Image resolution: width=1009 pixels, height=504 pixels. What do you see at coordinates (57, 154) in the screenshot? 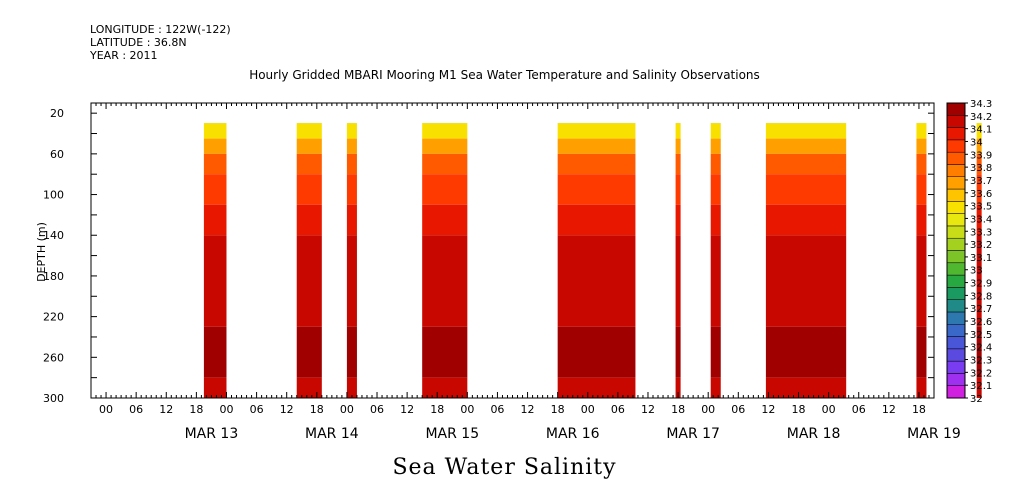
I see `y-tick-label: 60` at bounding box center [57, 154].